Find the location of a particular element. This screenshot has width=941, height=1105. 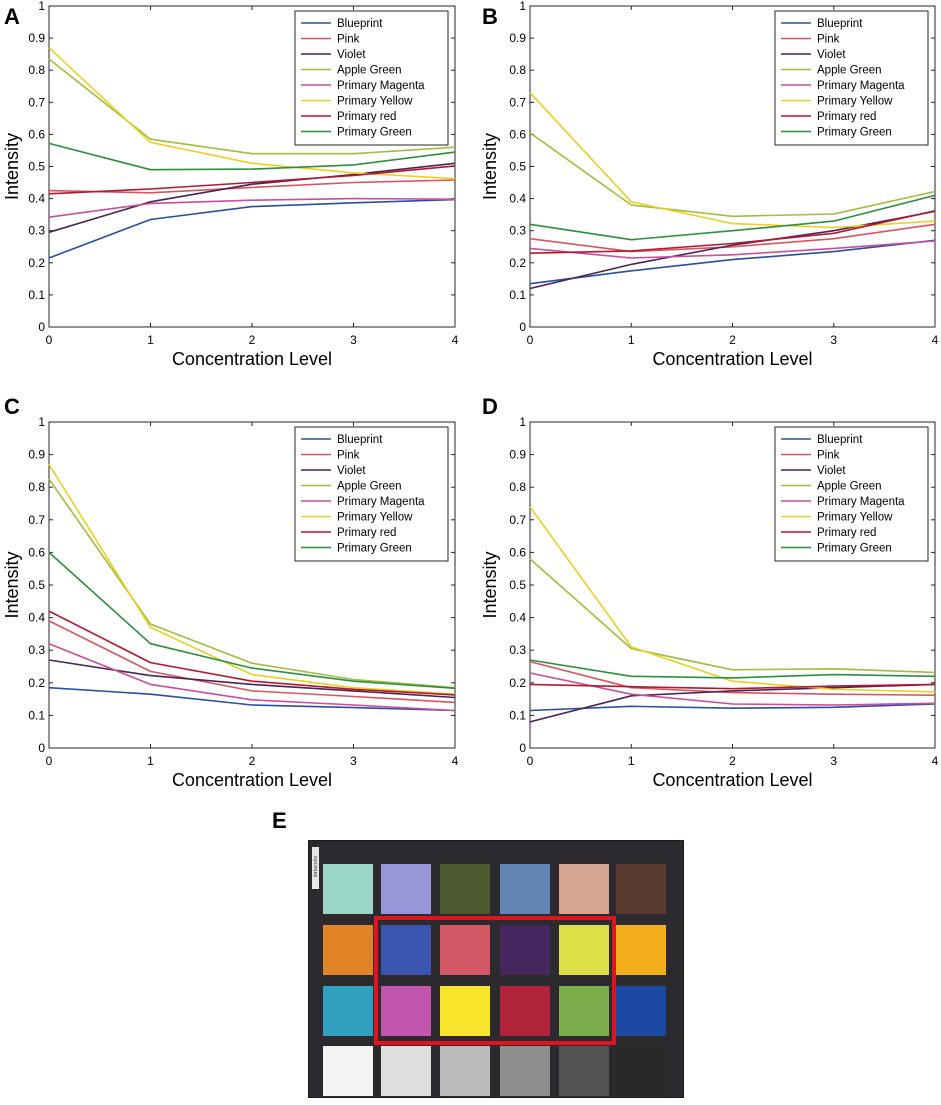

color-checker-chart: datacolor is located at coordinates (496, 969).